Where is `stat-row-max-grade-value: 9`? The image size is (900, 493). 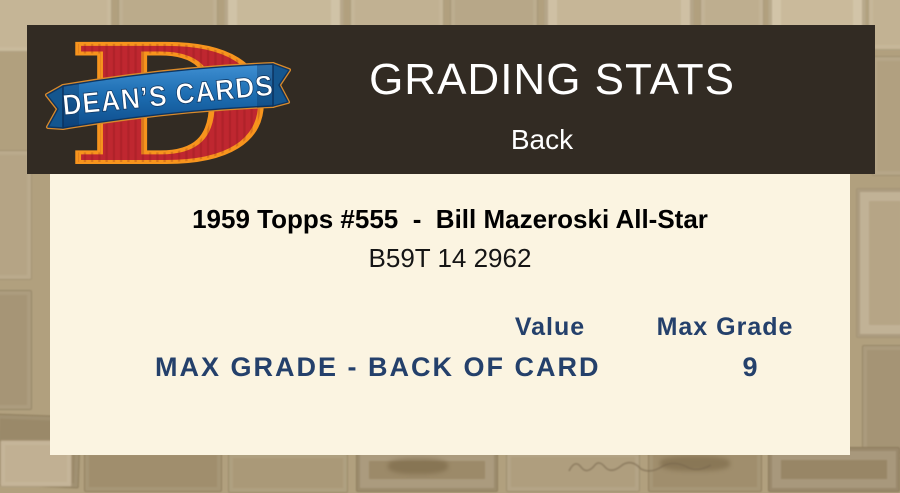
stat-row-max-grade-value: 9 is located at coordinates (750, 367).